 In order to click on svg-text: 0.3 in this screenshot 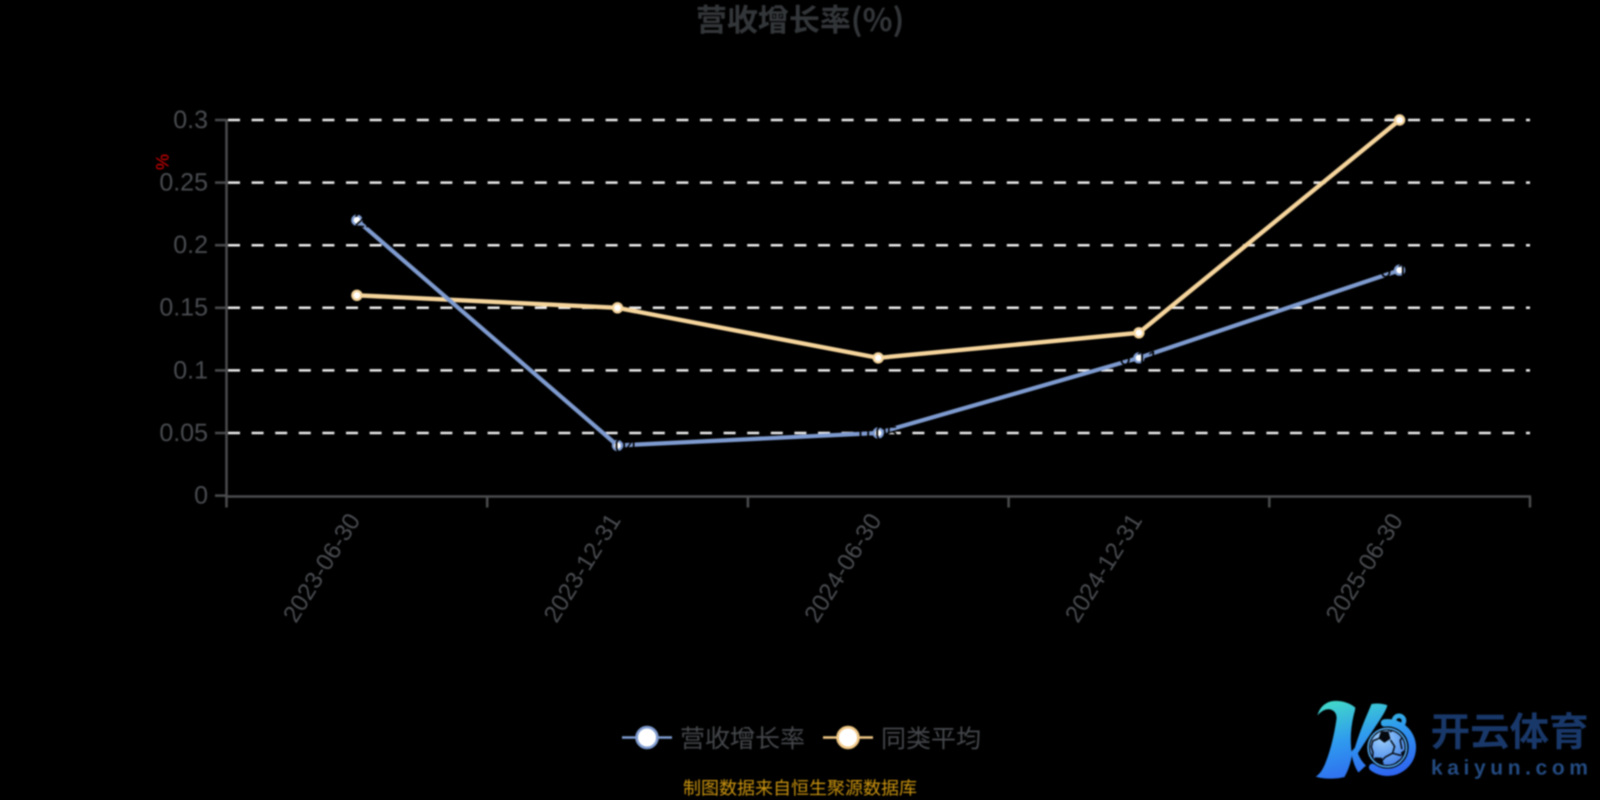, I will do `click(190, 120)`.